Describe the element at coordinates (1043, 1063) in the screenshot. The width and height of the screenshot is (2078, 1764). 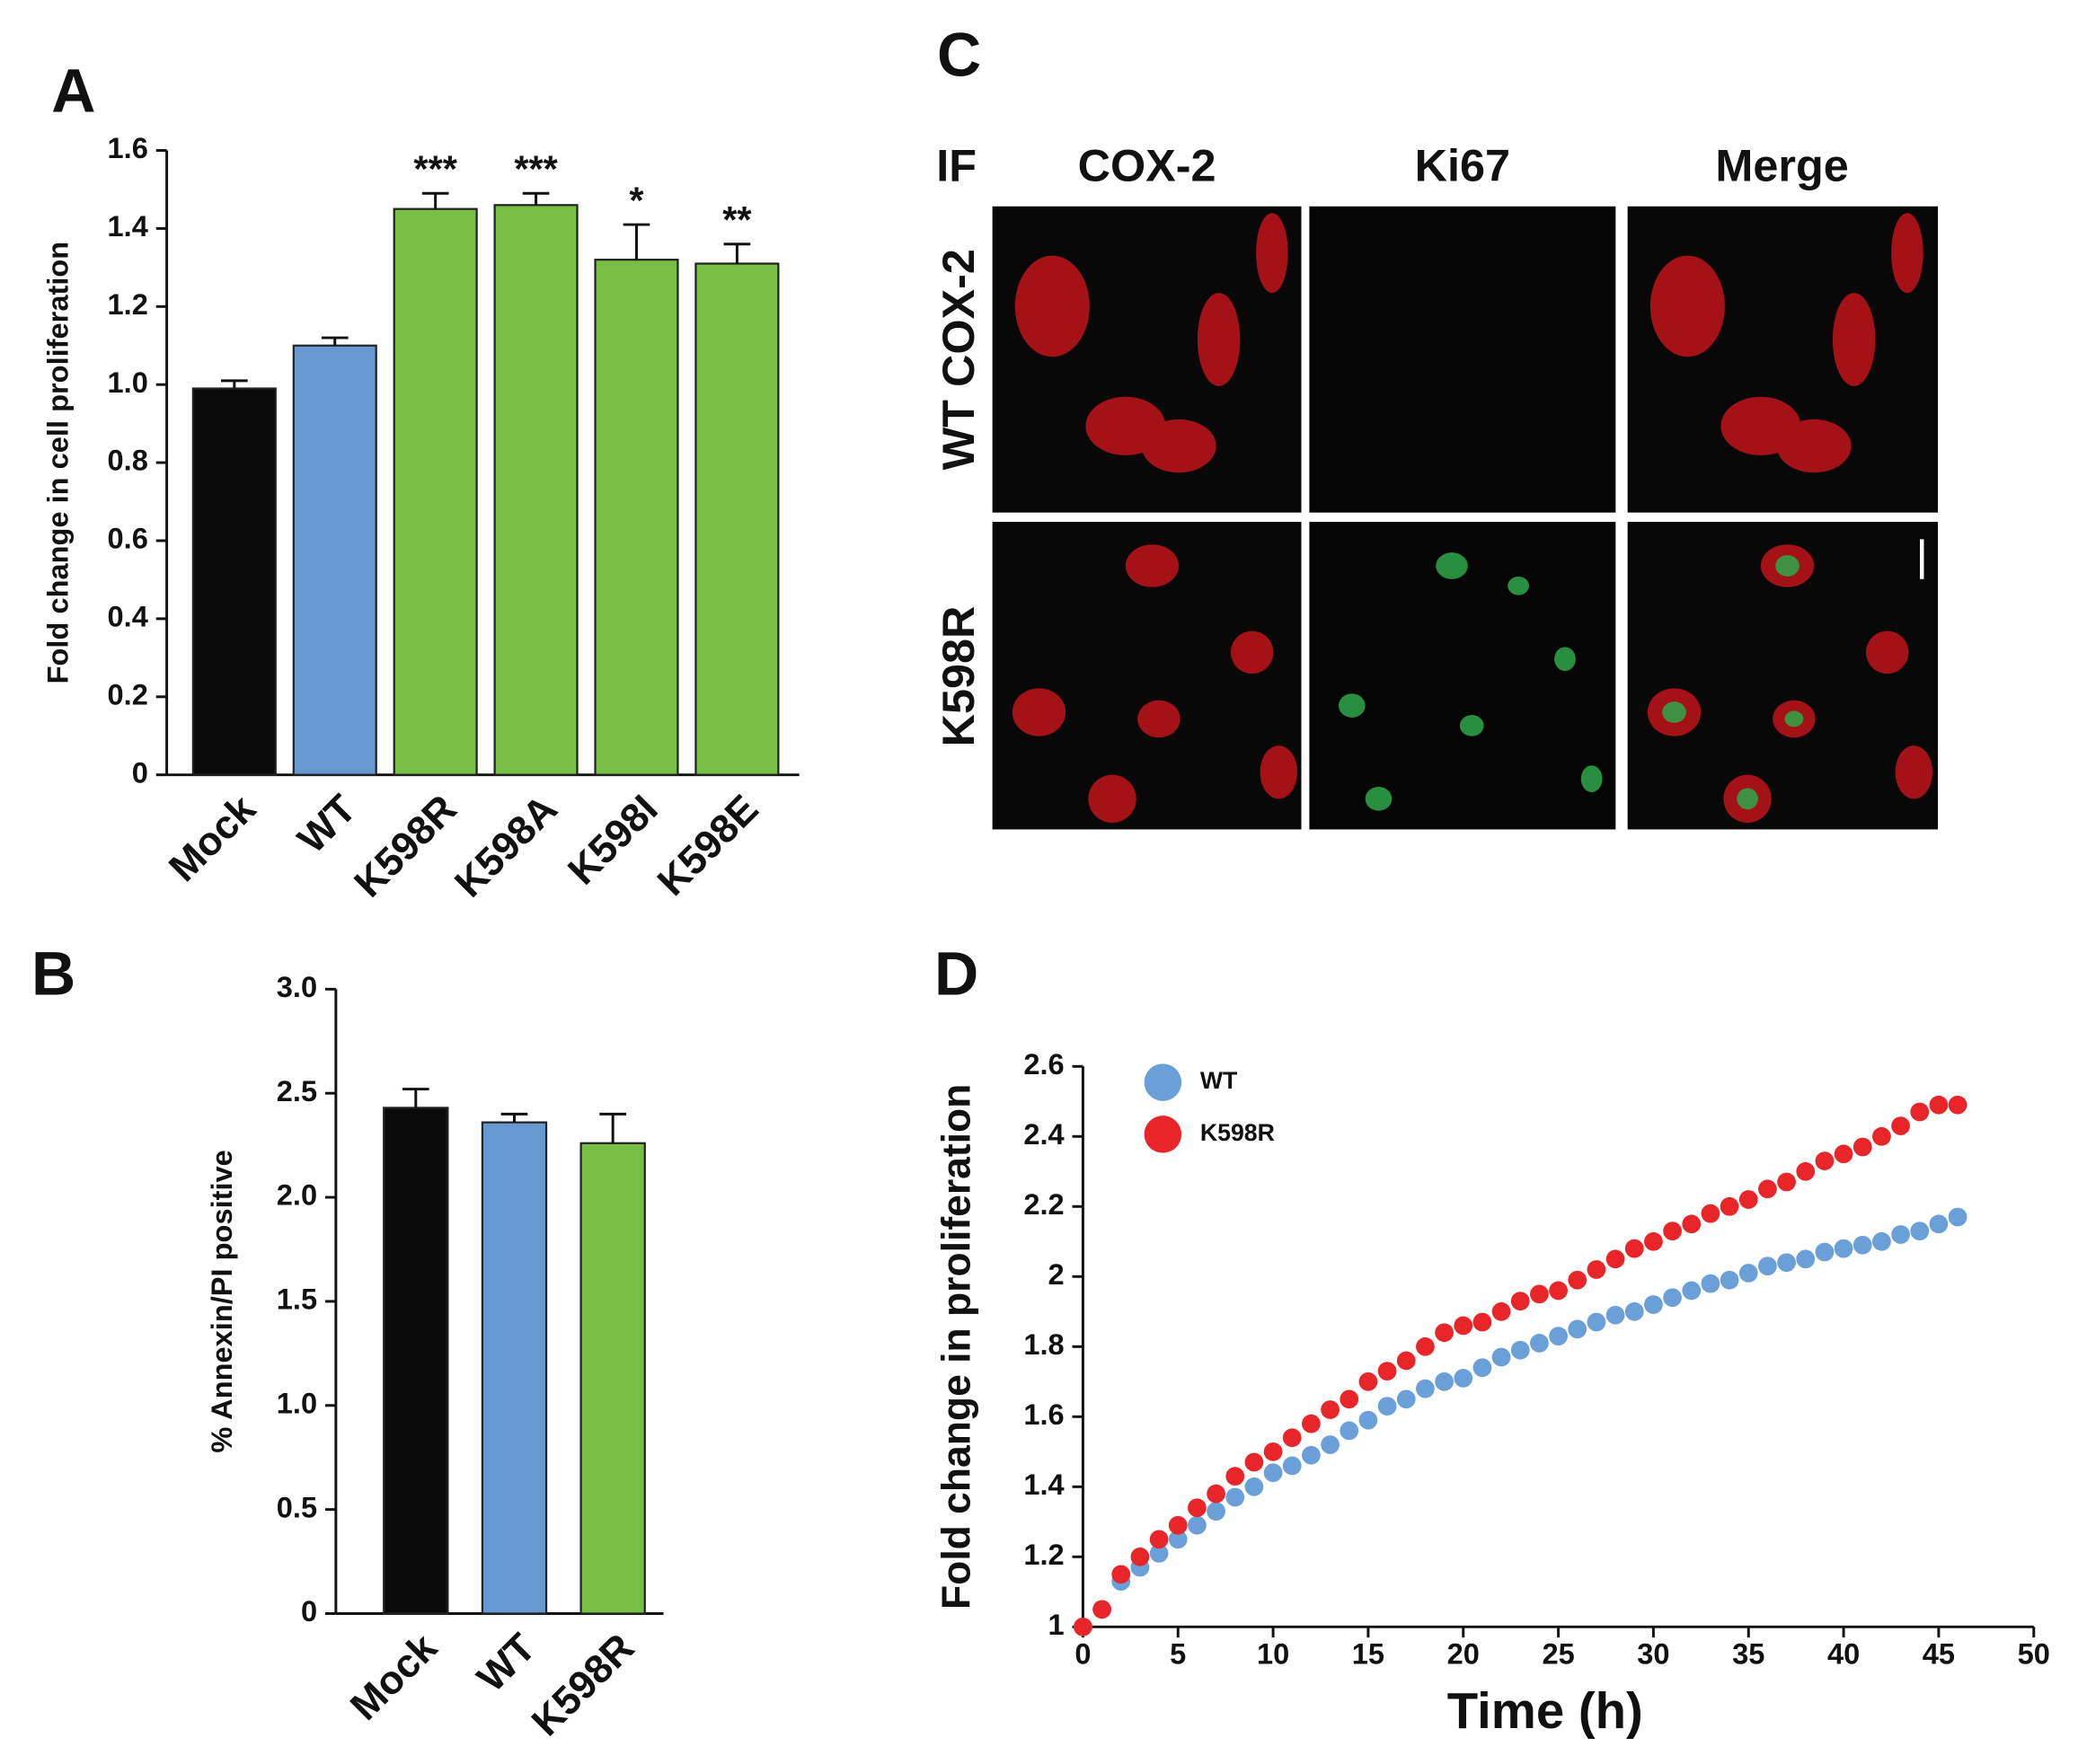
I see `y-tick-label: 2.6` at that location.